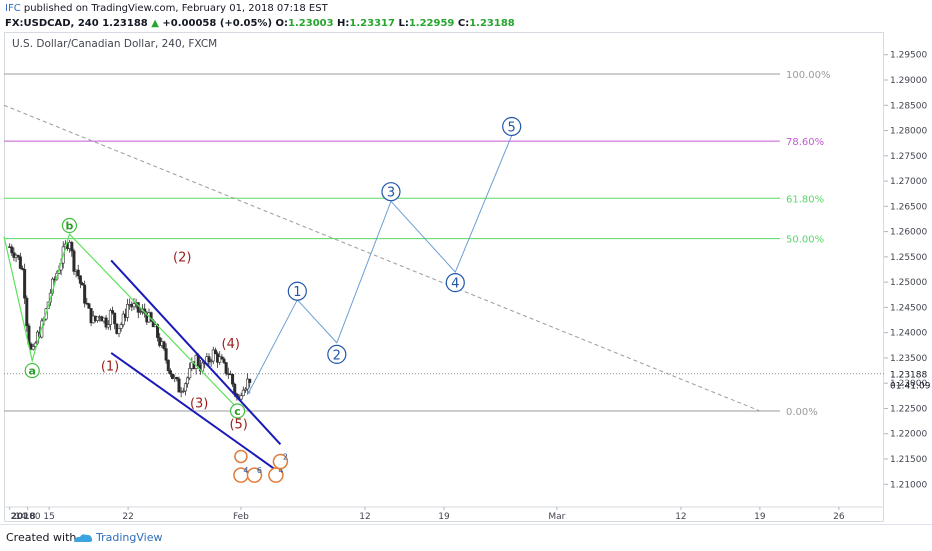 The height and width of the screenshot is (551, 932). What do you see at coordinates (908, 409) in the screenshot?
I see `y-tick-label: 1.22500` at bounding box center [908, 409].